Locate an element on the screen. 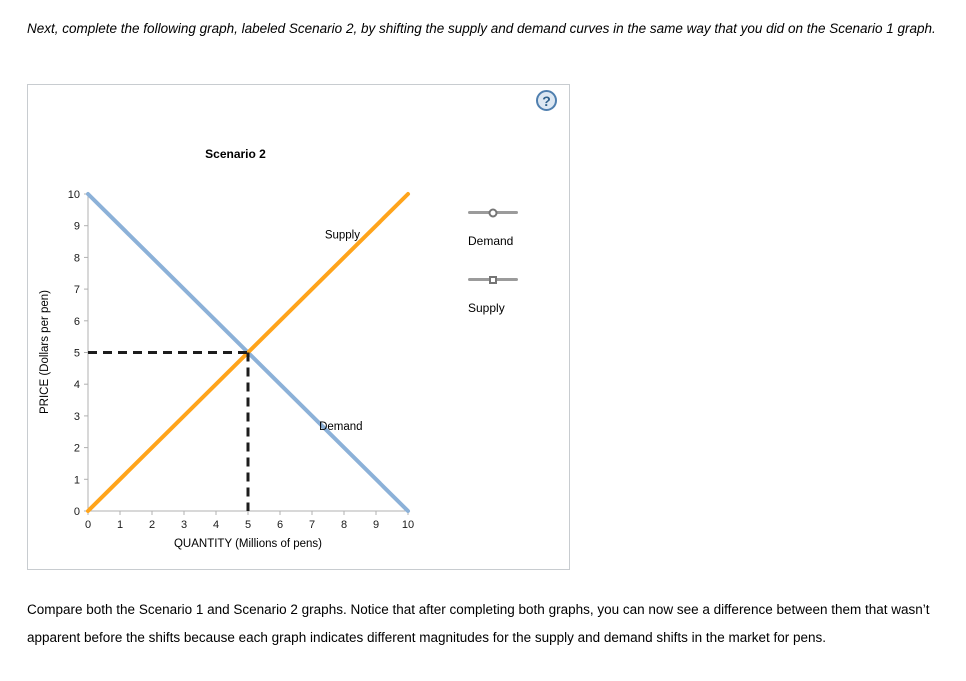 The image size is (966, 681). supply-curve-label: Supply is located at coordinates (342, 235).